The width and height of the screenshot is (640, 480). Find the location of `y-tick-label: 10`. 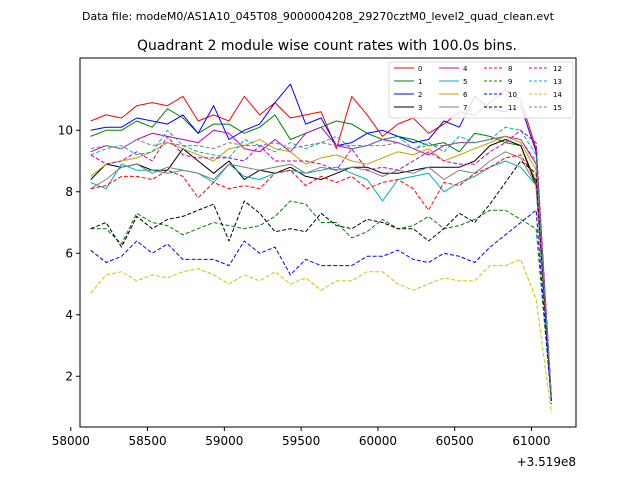

y-tick-label: 10 is located at coordinates (65, 130).